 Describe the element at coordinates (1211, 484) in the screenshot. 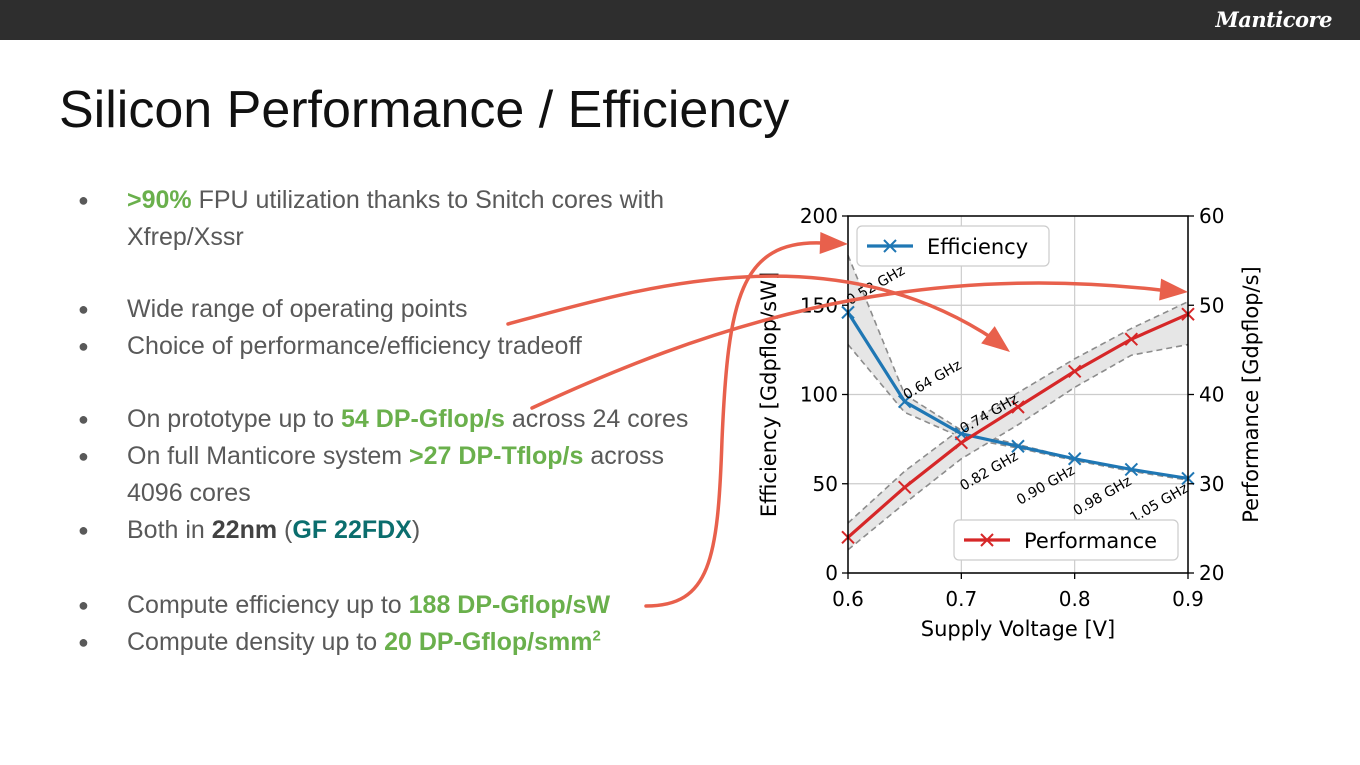

I see `y-right-tick-label: 30` at that location.